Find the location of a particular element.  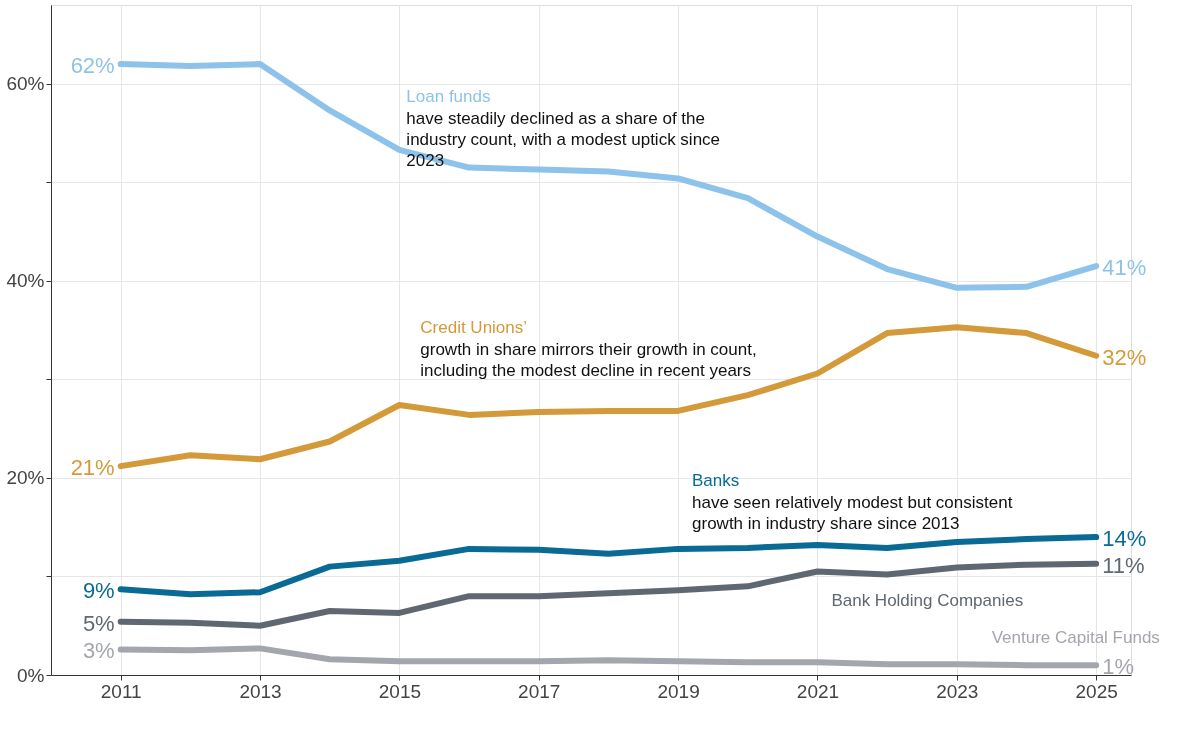

y-tick-label: 40% is located at coordinates (25, 281).